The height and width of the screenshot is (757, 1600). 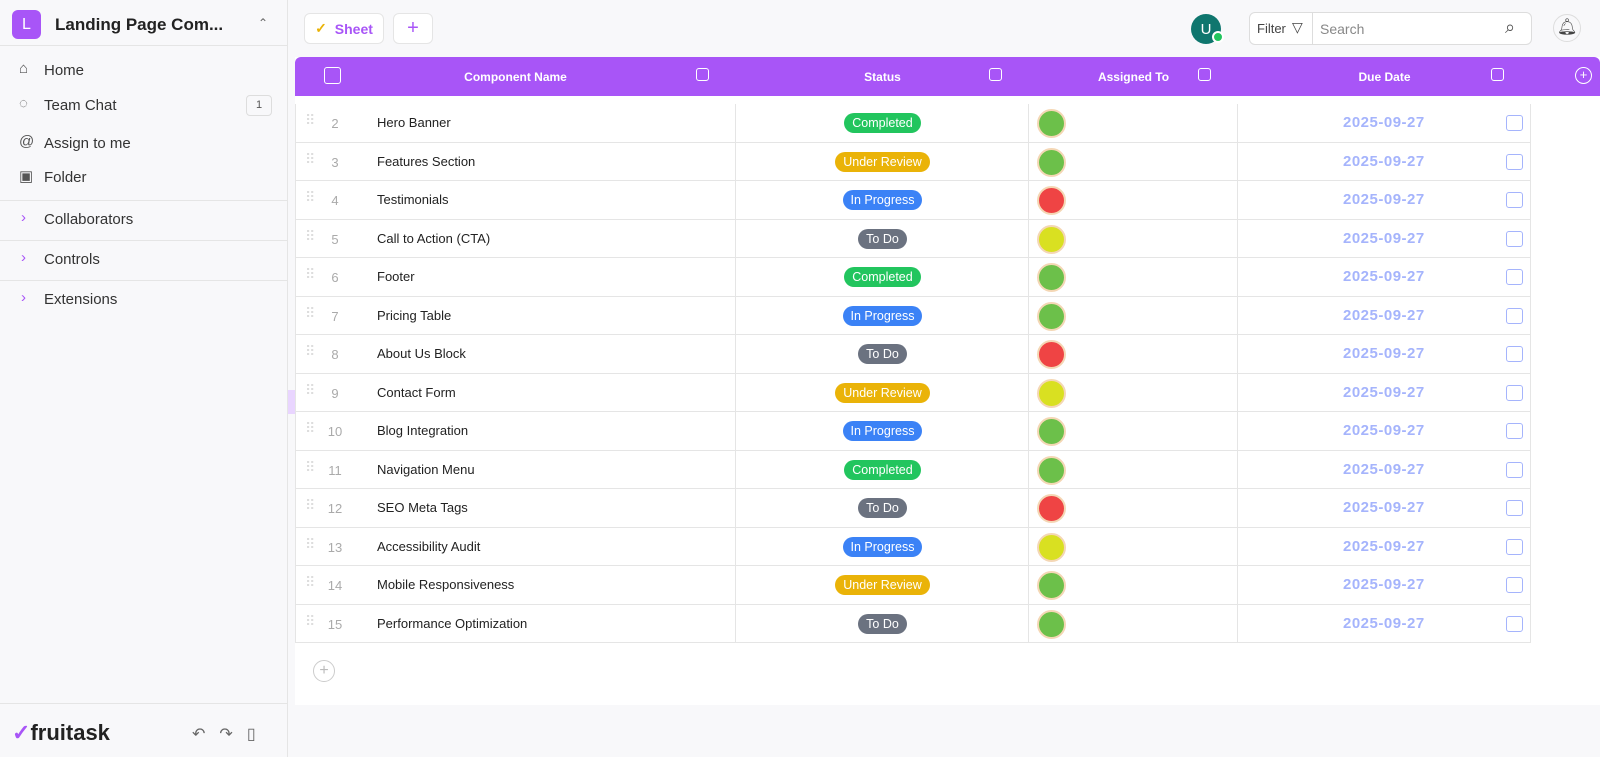 I want to click on undo-redo: ↶↷▯, so click(x=231, y=734).